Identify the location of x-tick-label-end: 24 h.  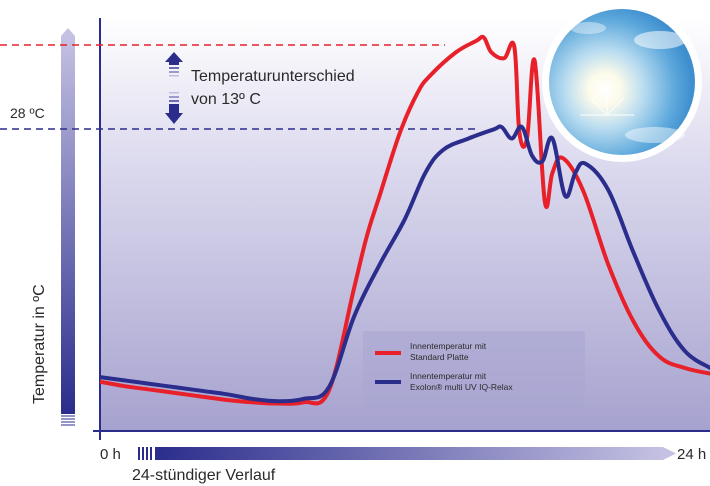
(691, 454).